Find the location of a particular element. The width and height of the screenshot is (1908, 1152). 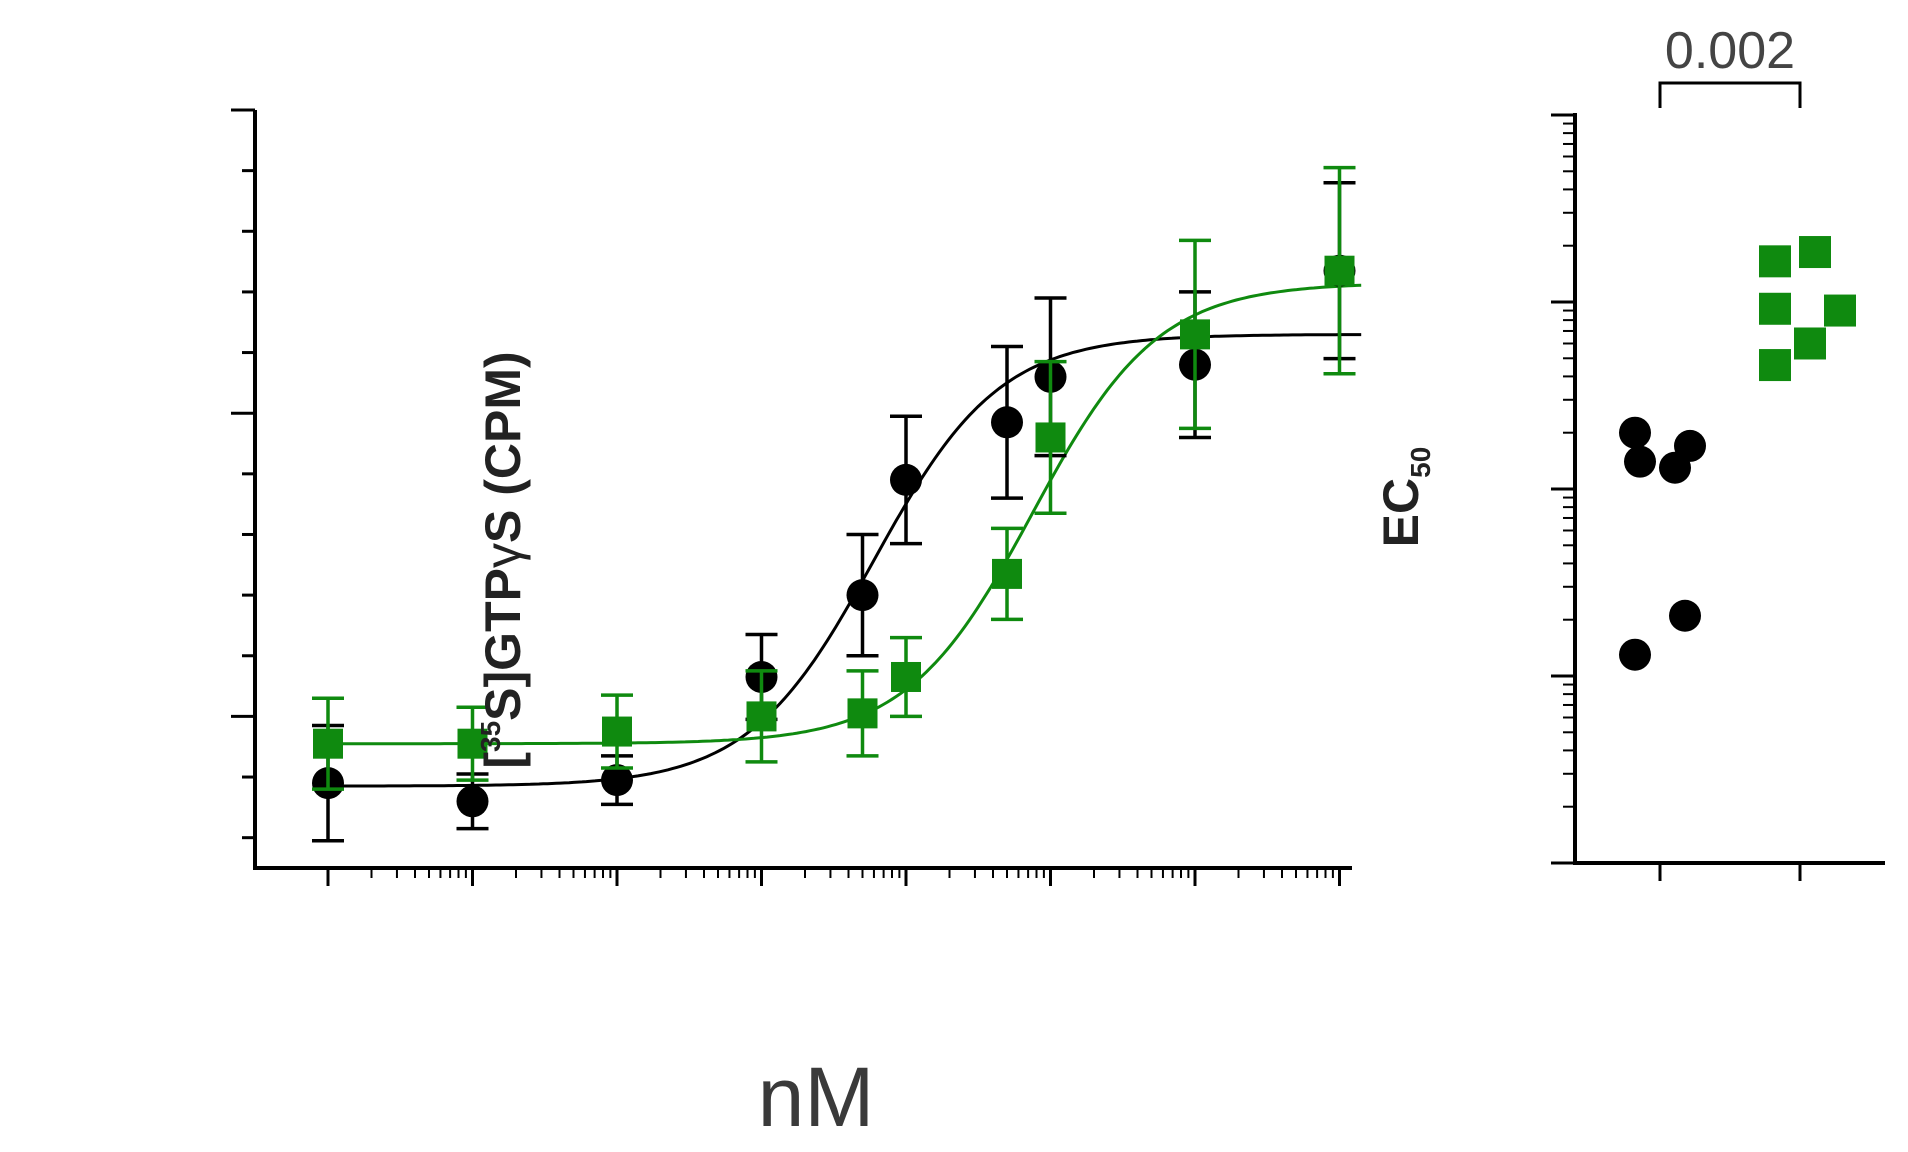

significance-bracket-line is located at coordinates (1730, 94).